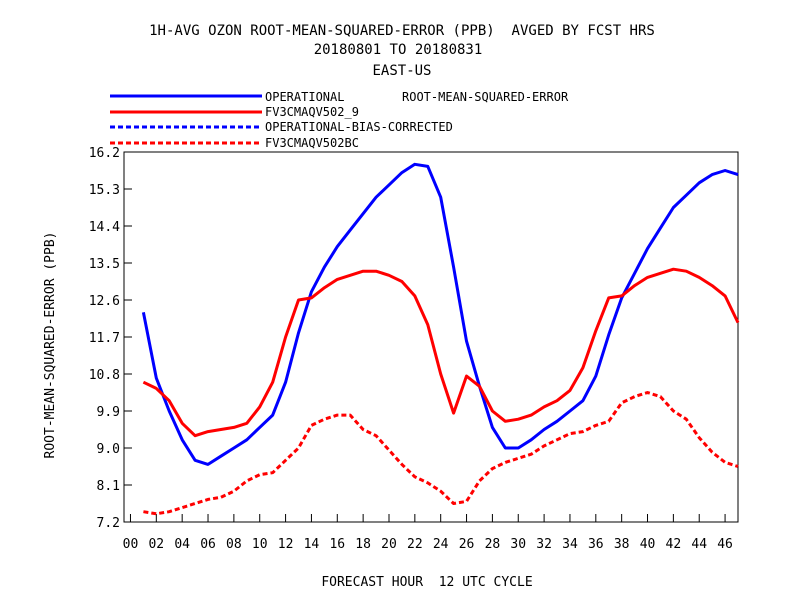 This screenshot has width=792, height=612. I want to click on y-tick-label: 9.9, so click(108, 412).